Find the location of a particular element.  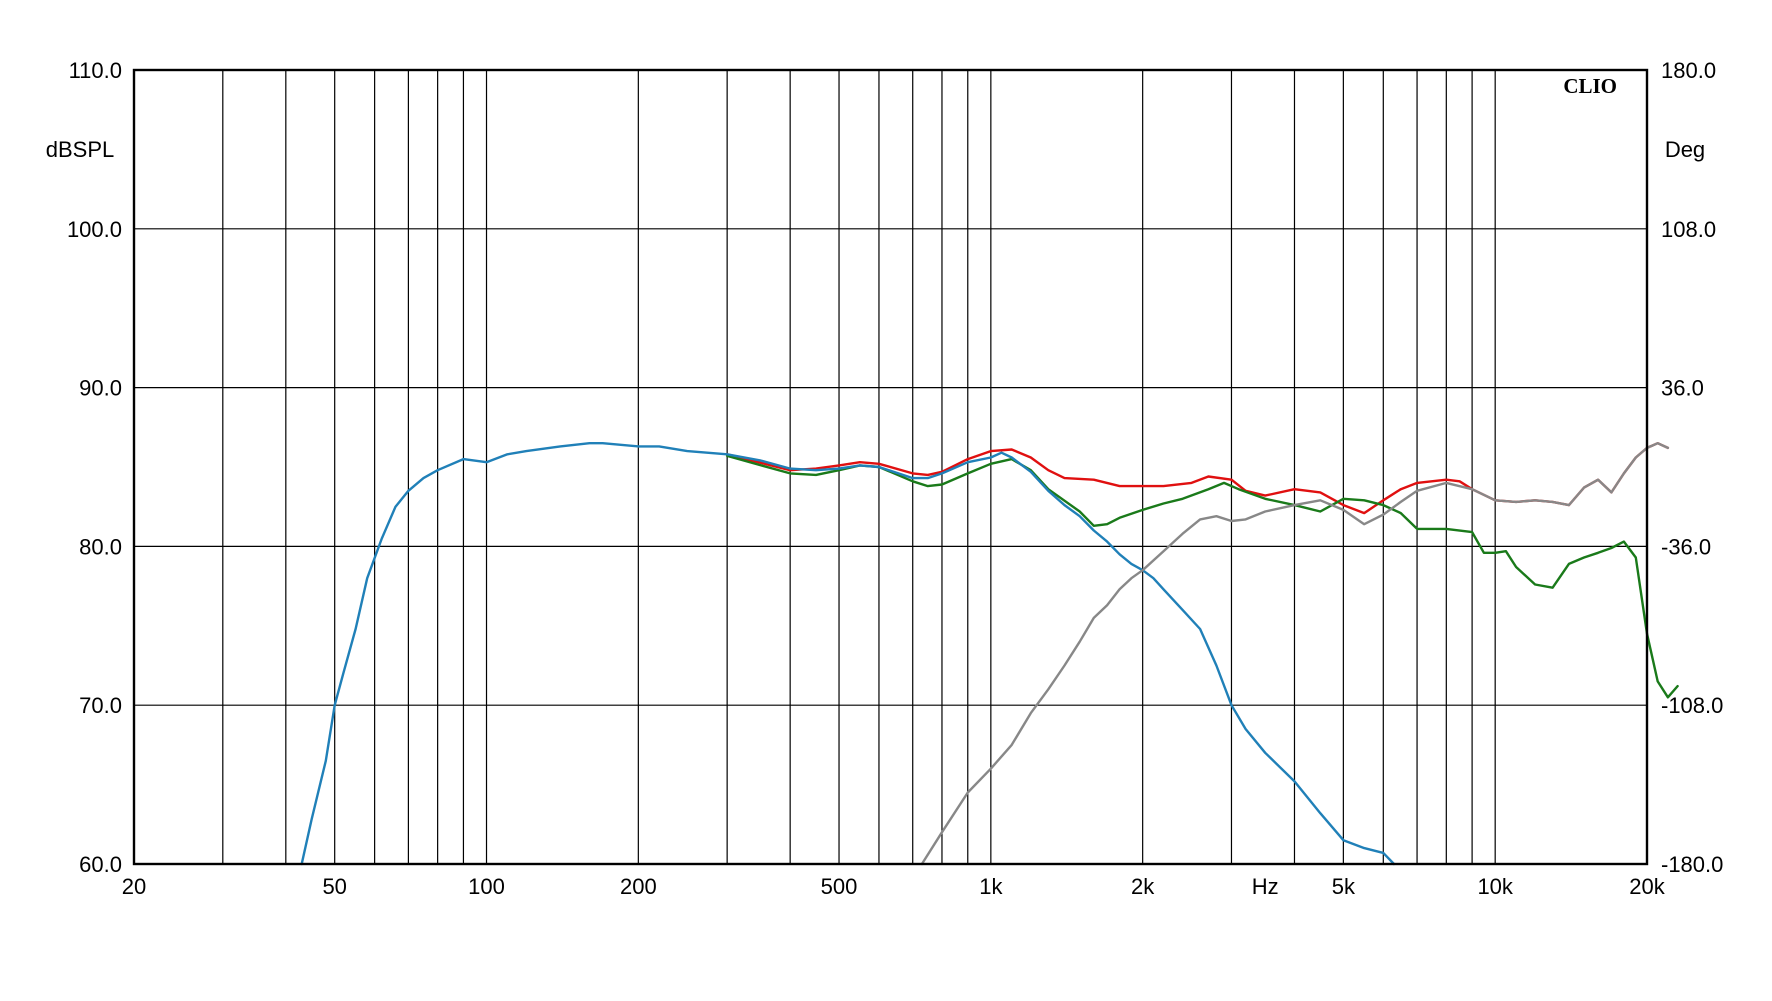

y2-tick-label: -180.0 is located at coordinates (1692, 864).